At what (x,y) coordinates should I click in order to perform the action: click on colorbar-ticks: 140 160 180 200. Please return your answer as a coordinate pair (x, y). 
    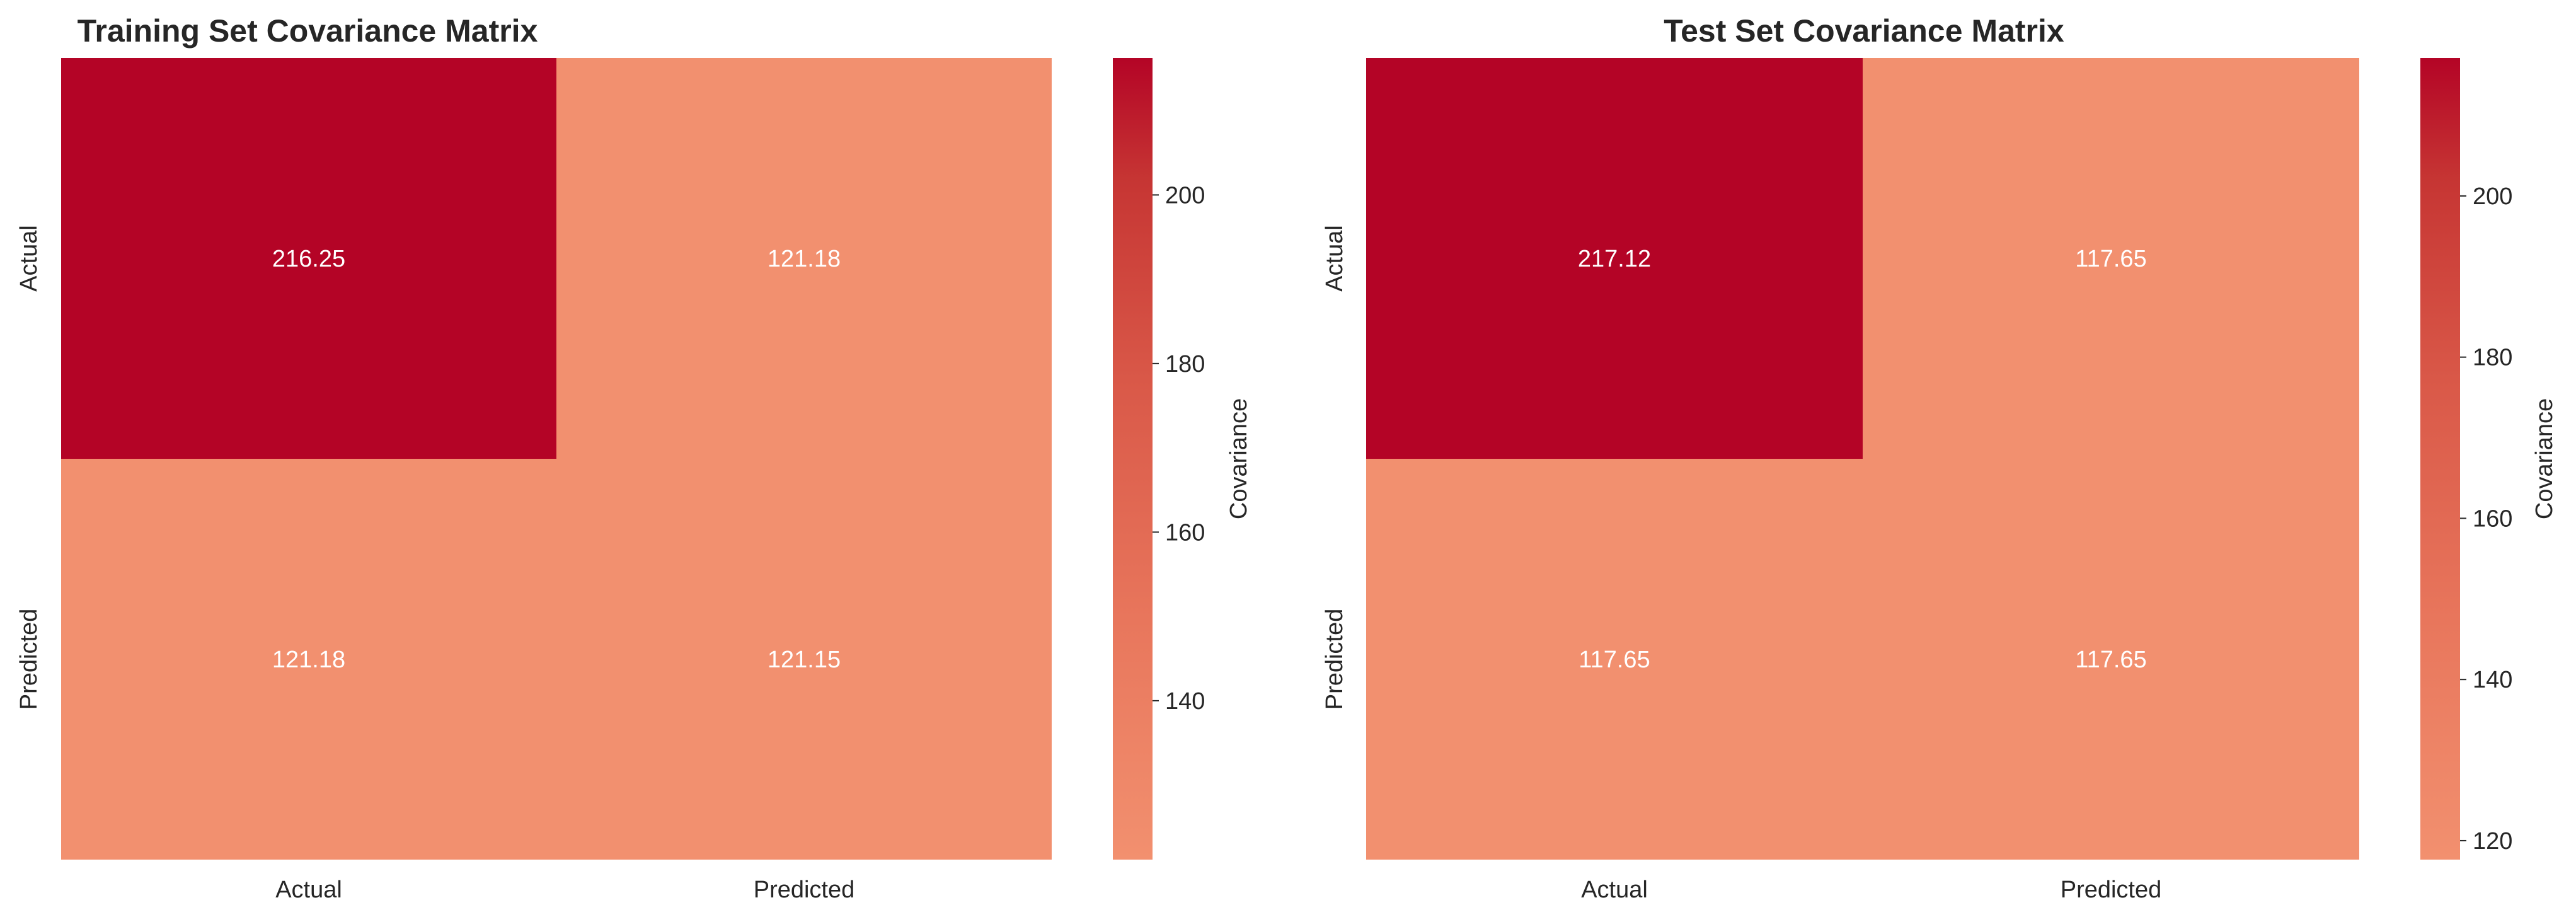
    Looking at the image, I should click on (1179, 449).